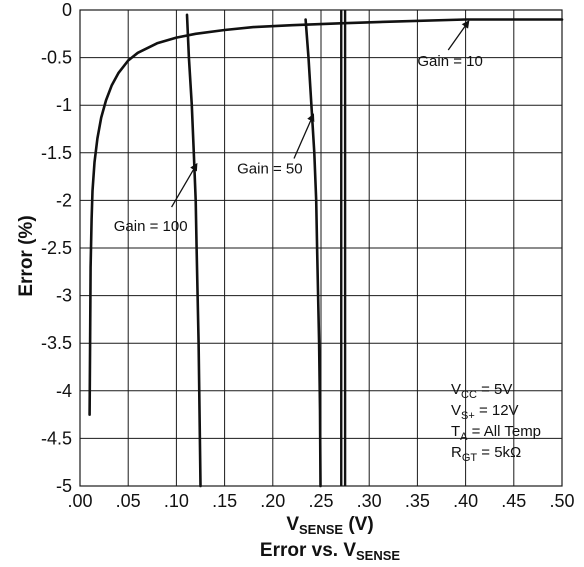  I want to click on x-tick-label: .20, so click(272, 501).